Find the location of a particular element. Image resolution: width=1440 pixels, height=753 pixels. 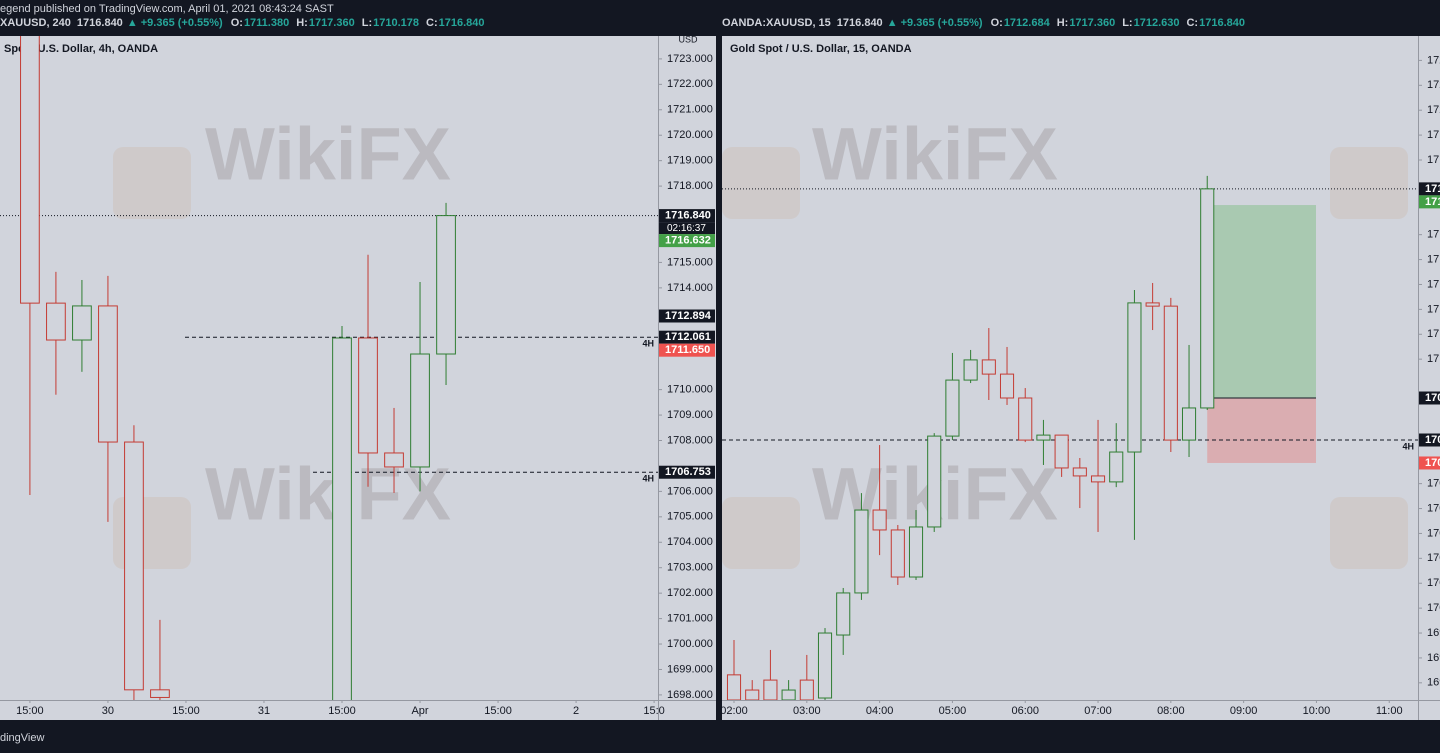

header-item: 1710.178 is located at coordinates (396, 23).